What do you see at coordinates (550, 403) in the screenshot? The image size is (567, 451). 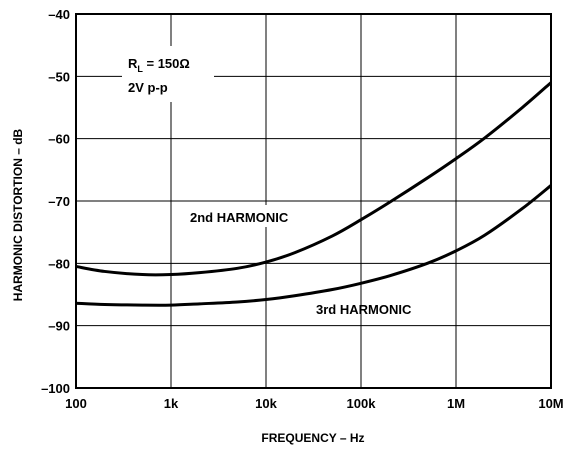 I see `x-tick-label: 10M` at bounding box center [550, 403].